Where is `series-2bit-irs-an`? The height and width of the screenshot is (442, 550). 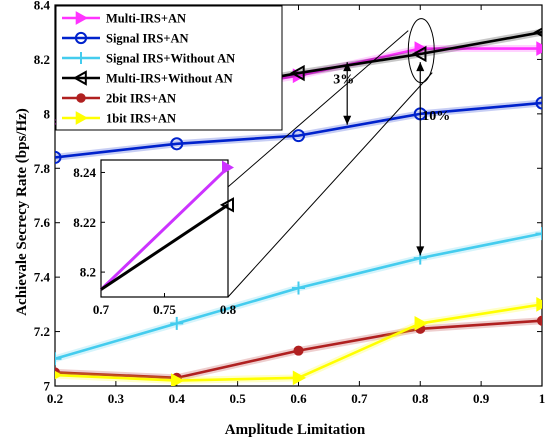
series-2bit-irs-an is located at coordinates (298, 349).